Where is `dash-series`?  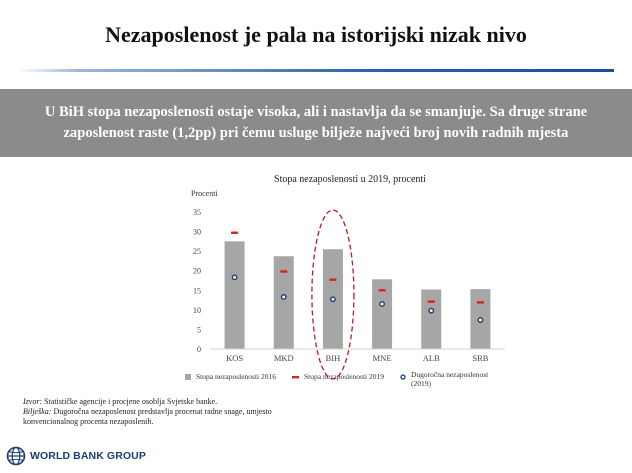 dash-series is located at coordinates (357, 267).